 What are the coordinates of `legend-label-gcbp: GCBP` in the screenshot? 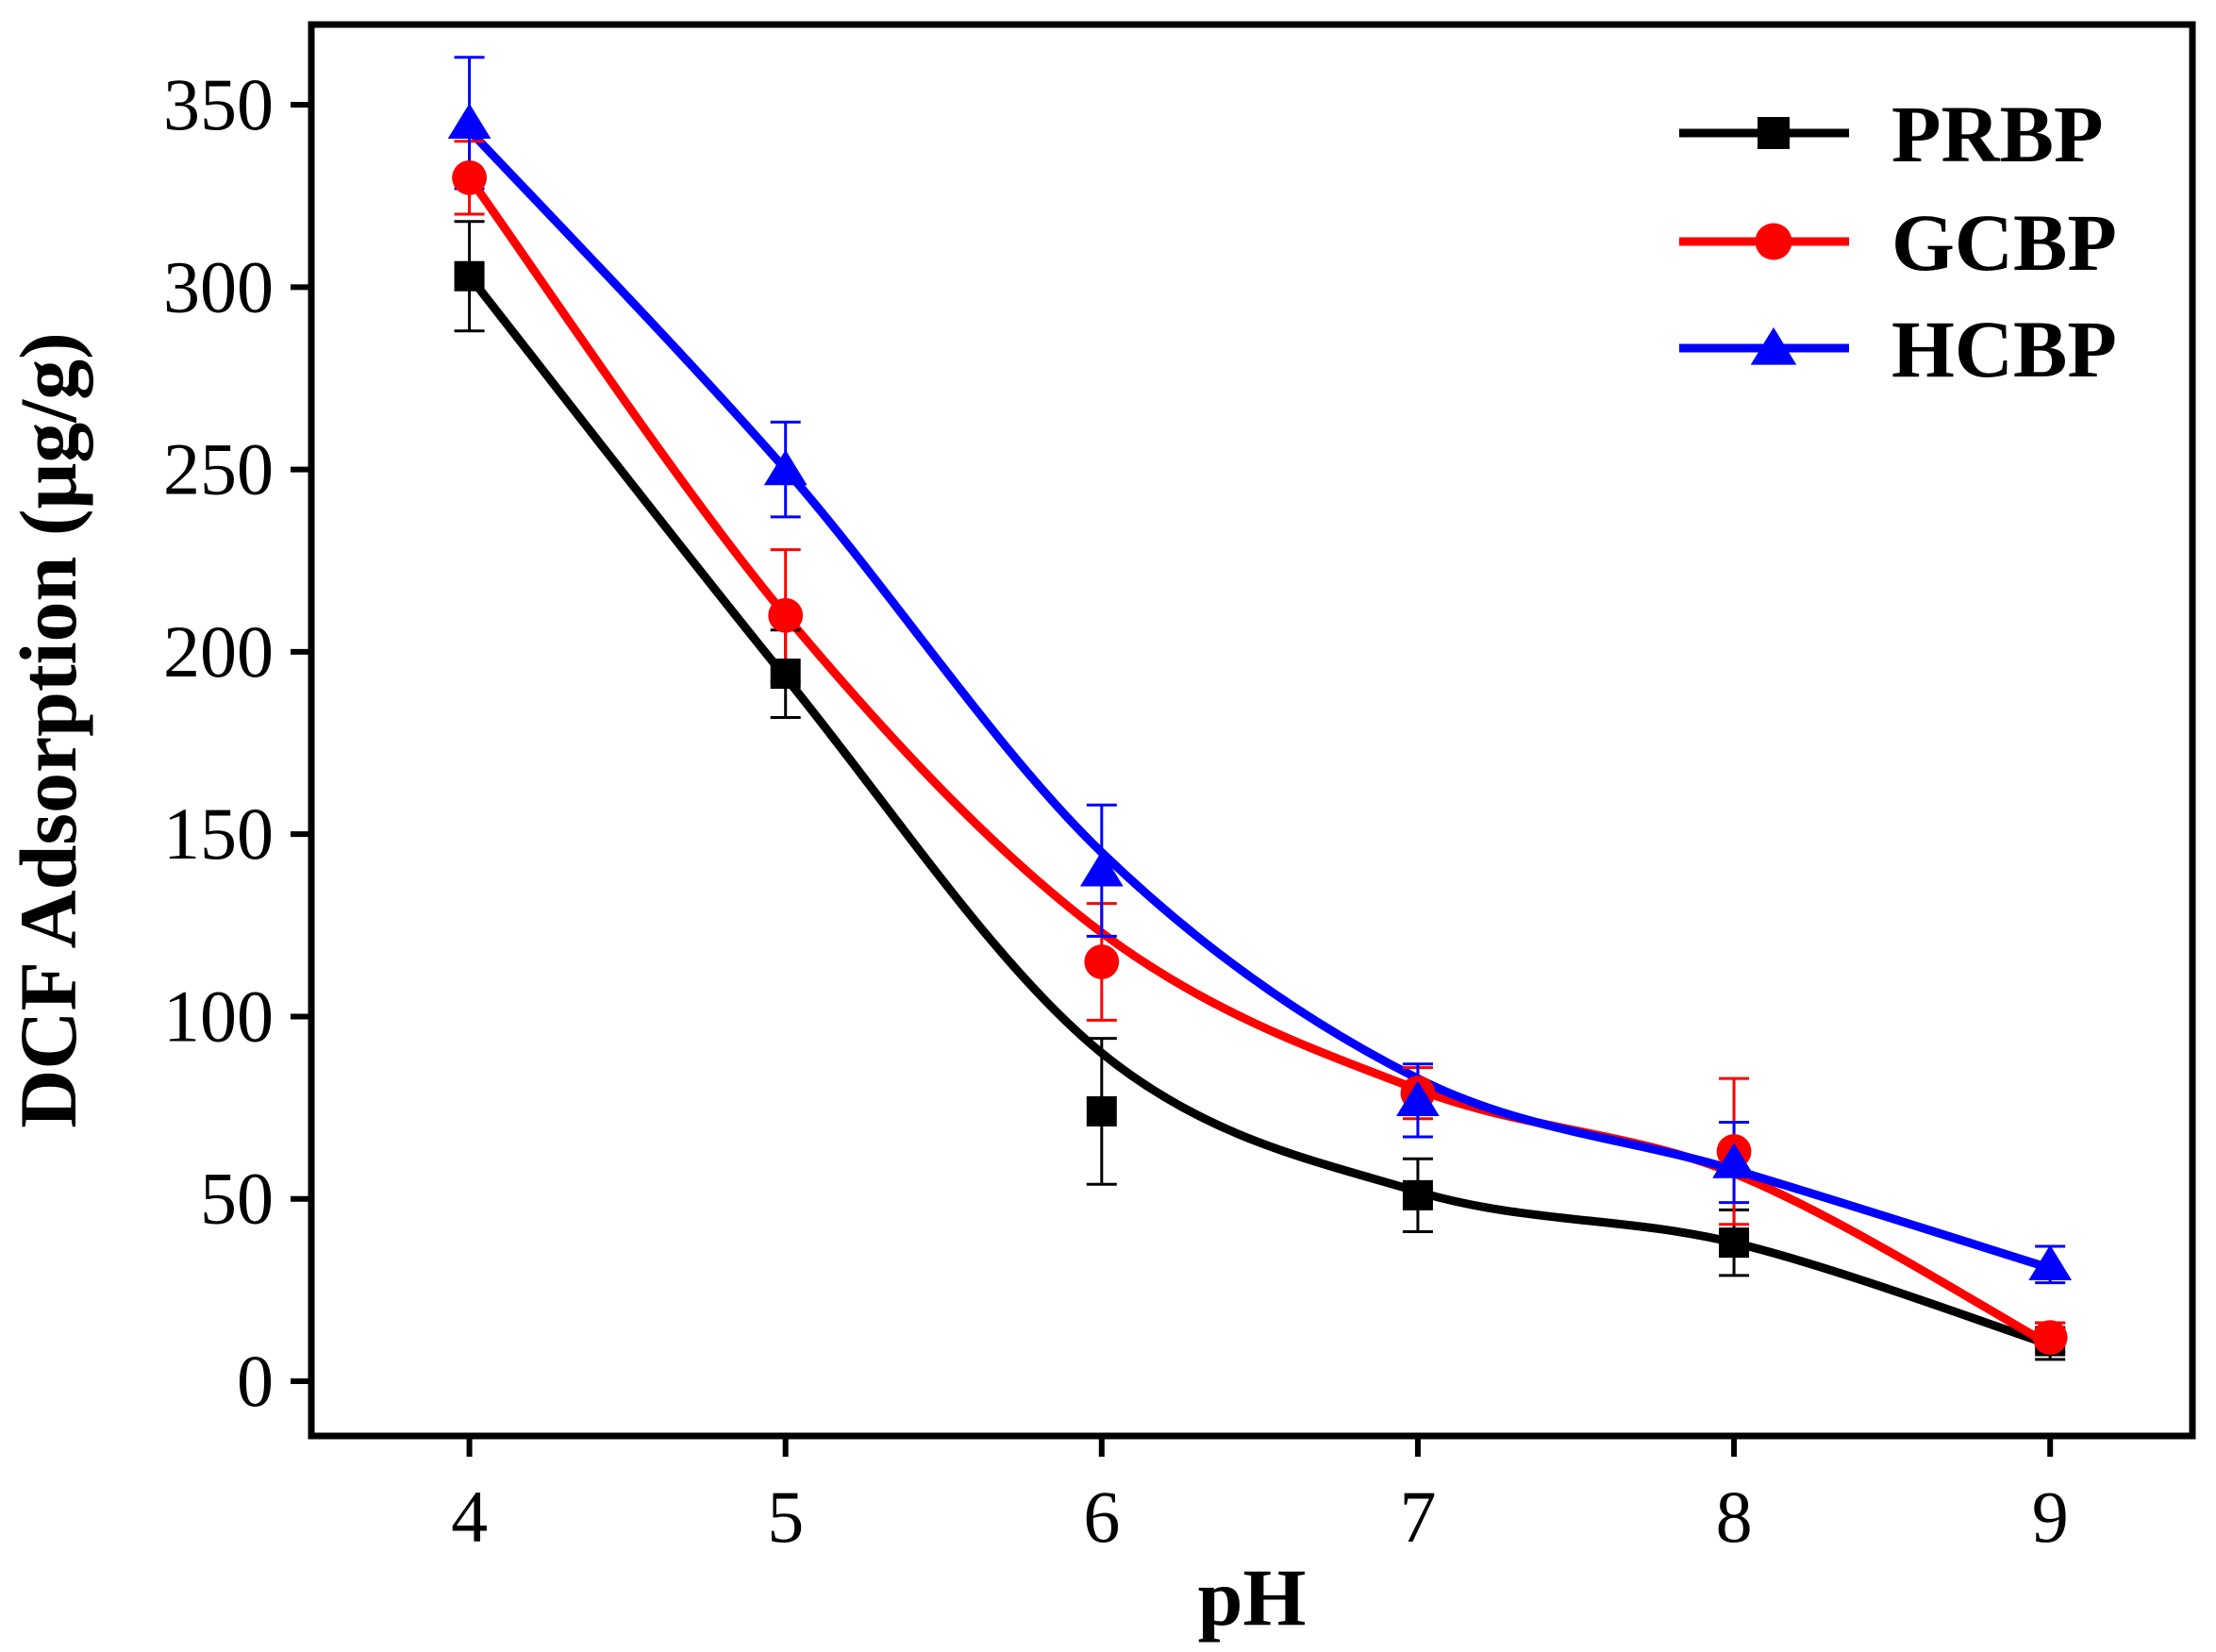 It's located at (2004, 242).